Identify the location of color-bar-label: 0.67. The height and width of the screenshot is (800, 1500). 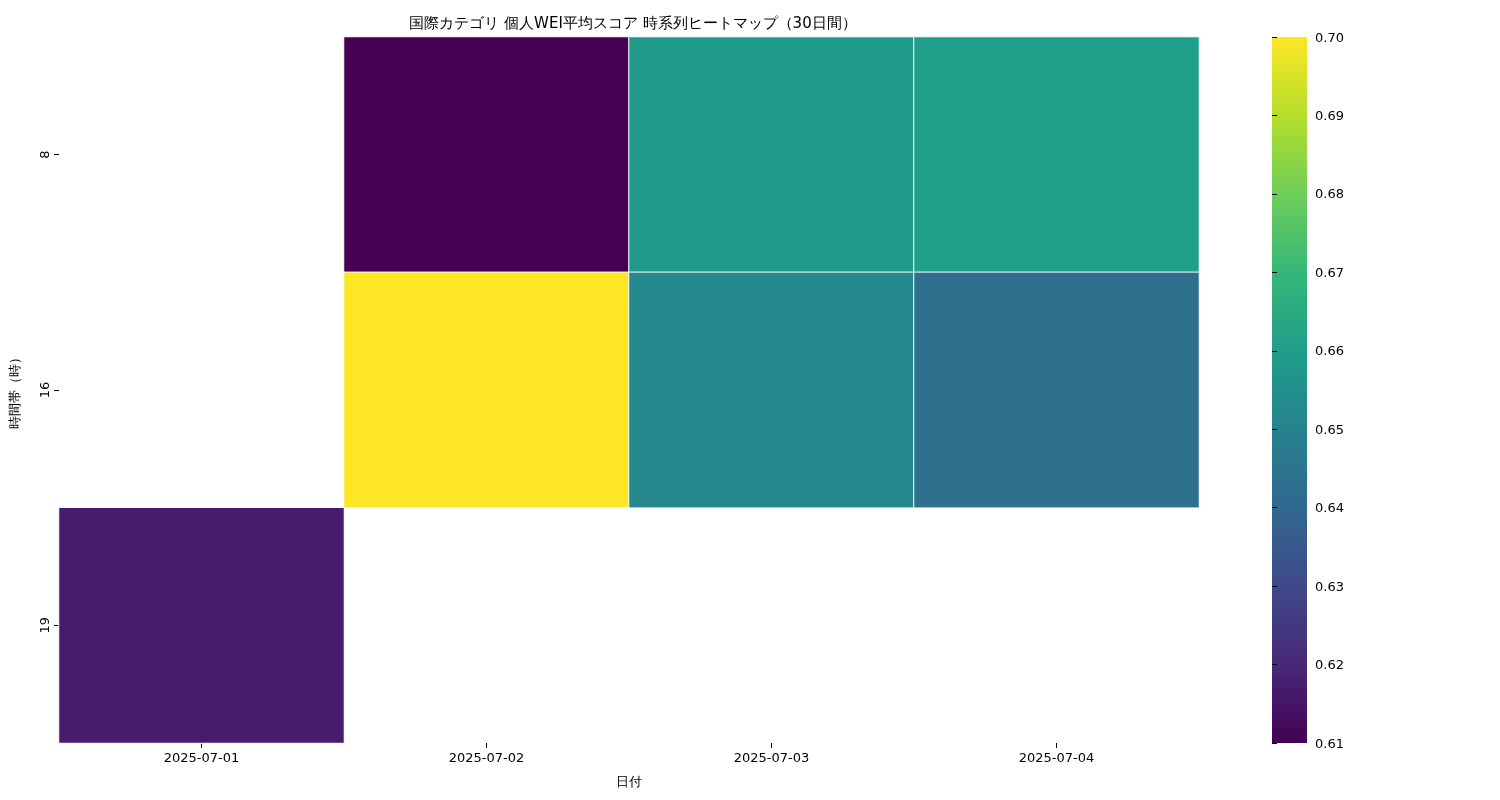
(1329, 272).